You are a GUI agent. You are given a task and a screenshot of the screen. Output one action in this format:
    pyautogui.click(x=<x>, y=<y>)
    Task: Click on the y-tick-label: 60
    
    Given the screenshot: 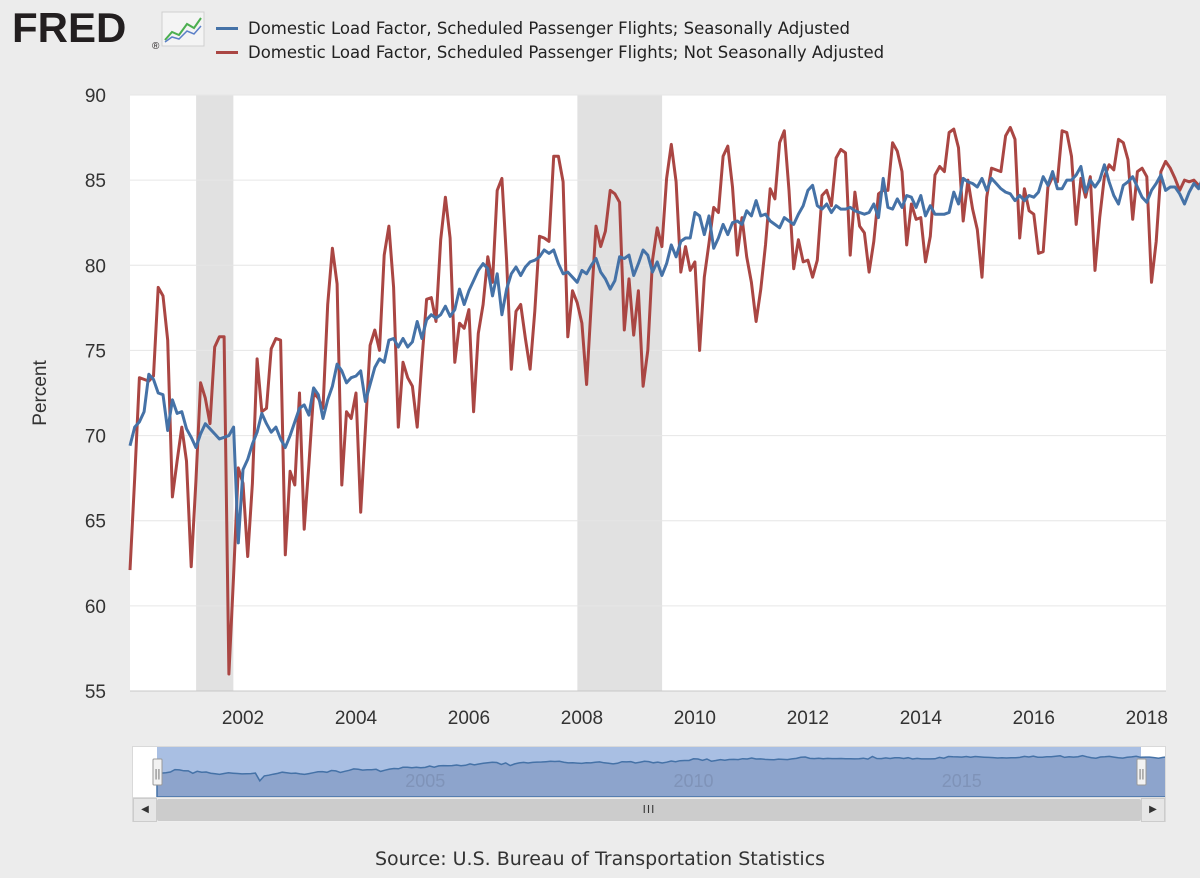 What is the action you would take?
    pyautogui.click(x=95, y=607)
    